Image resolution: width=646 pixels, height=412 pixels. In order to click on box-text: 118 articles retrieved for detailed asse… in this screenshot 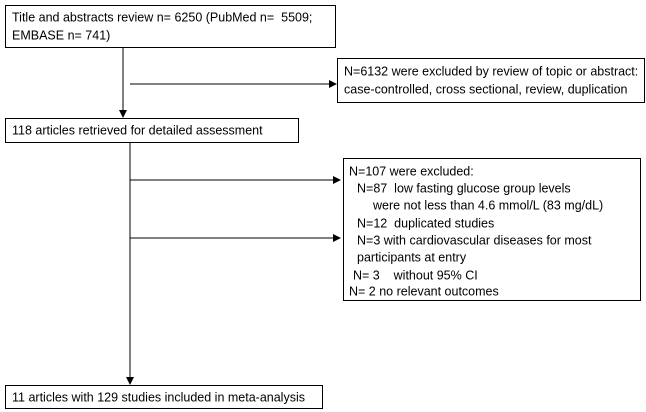, I will do `click(137, 130)`.